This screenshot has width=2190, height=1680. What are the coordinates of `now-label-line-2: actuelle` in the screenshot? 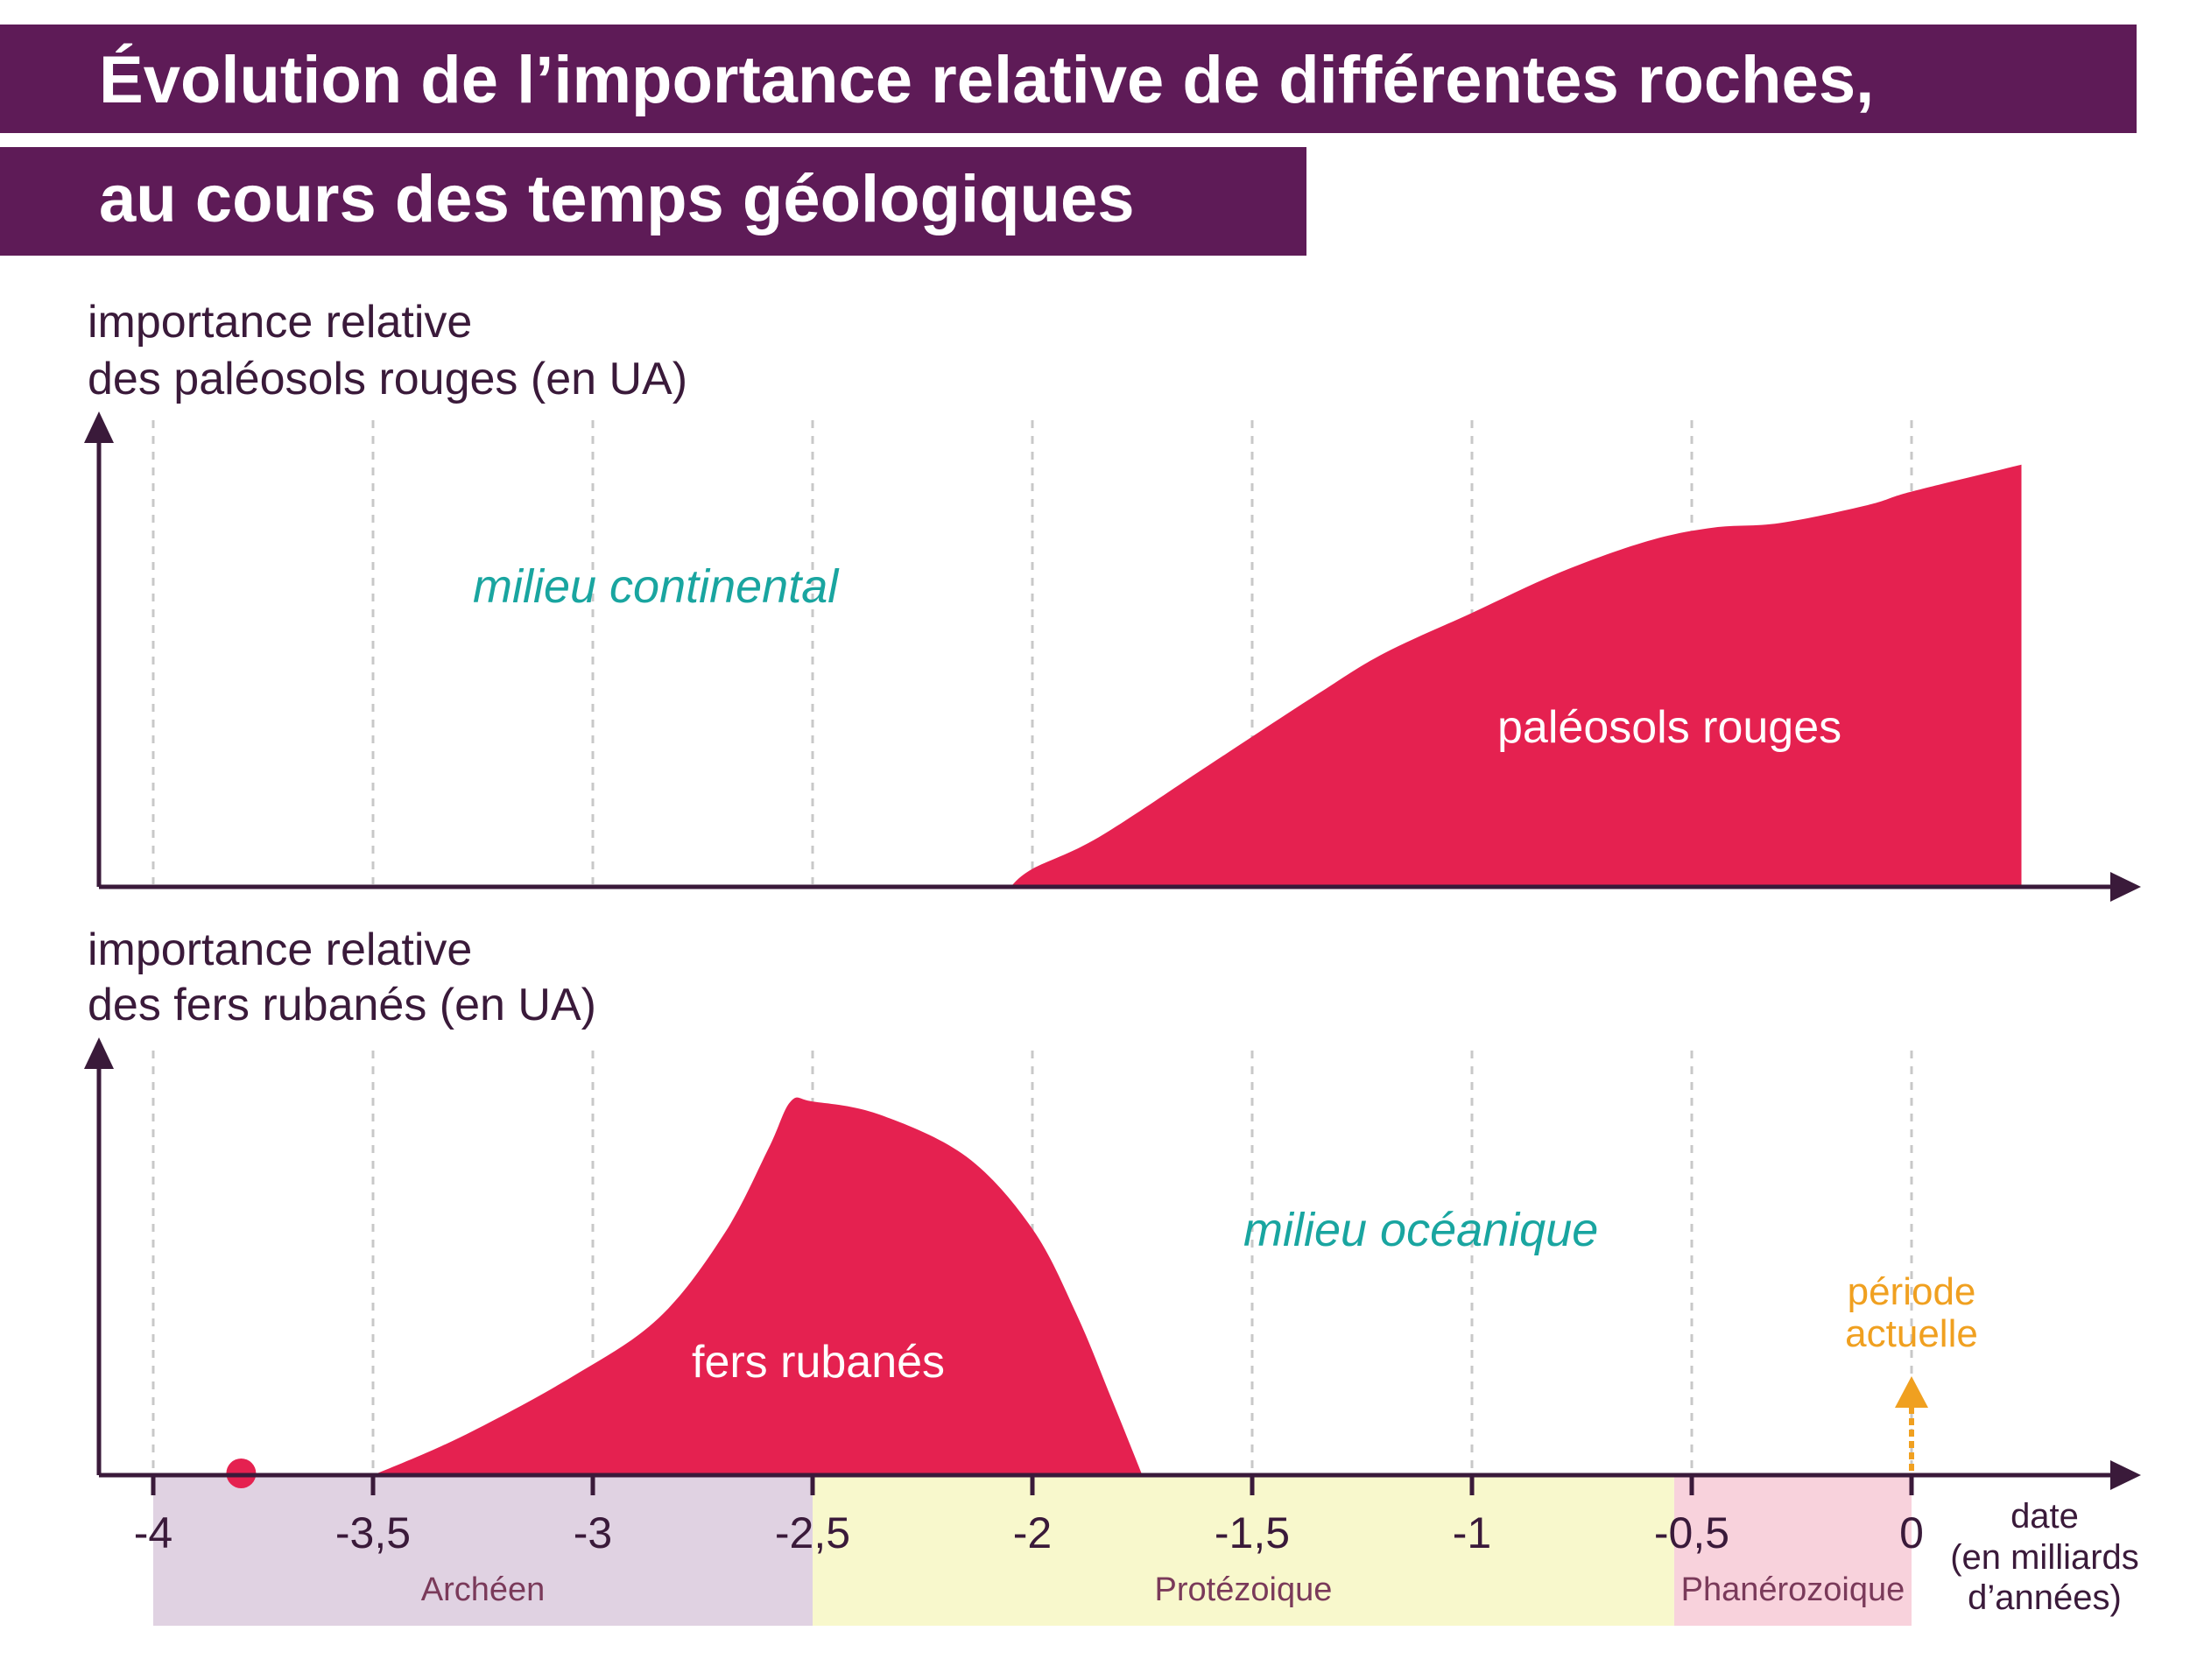 It's located at (1912, 1333).